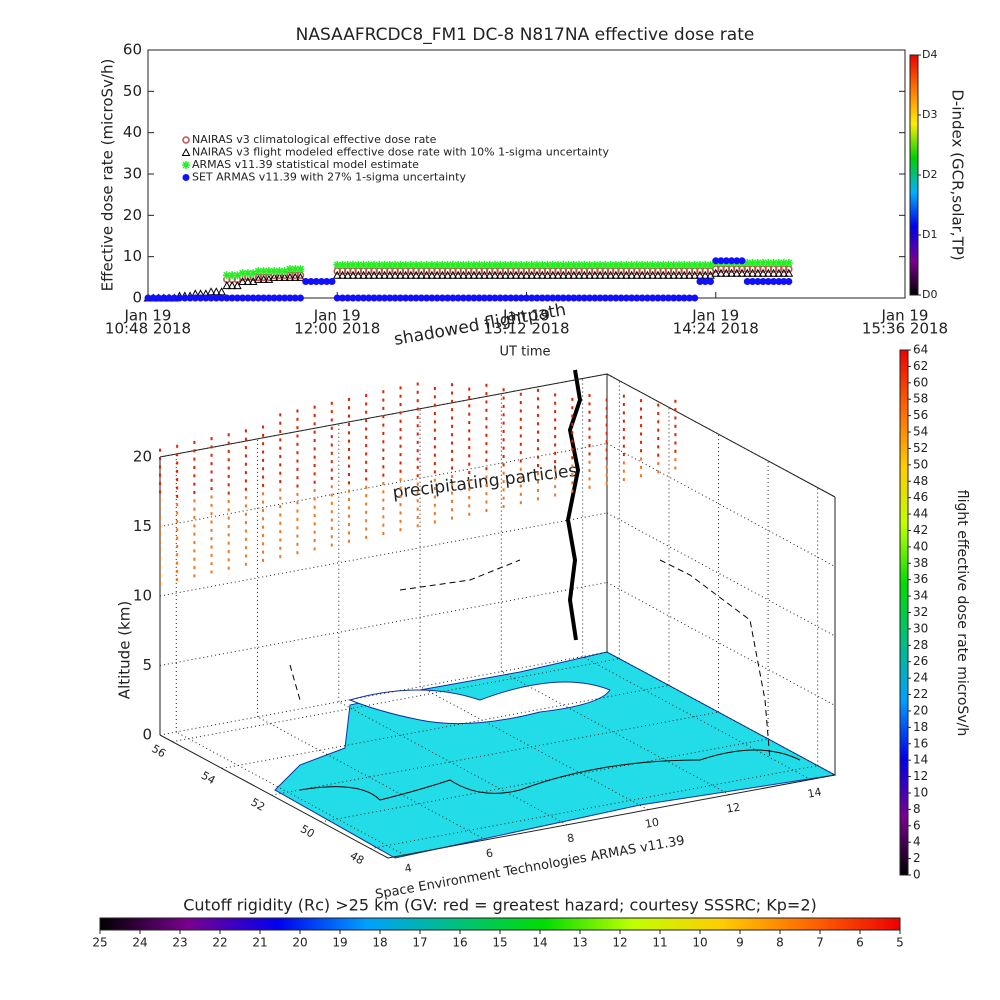 The width and height of the screenshot is (1000, 1000). Describe the element at coordinates (920, 382) in the screenshot. I see `colorbar-tick-label: 60` at that location.